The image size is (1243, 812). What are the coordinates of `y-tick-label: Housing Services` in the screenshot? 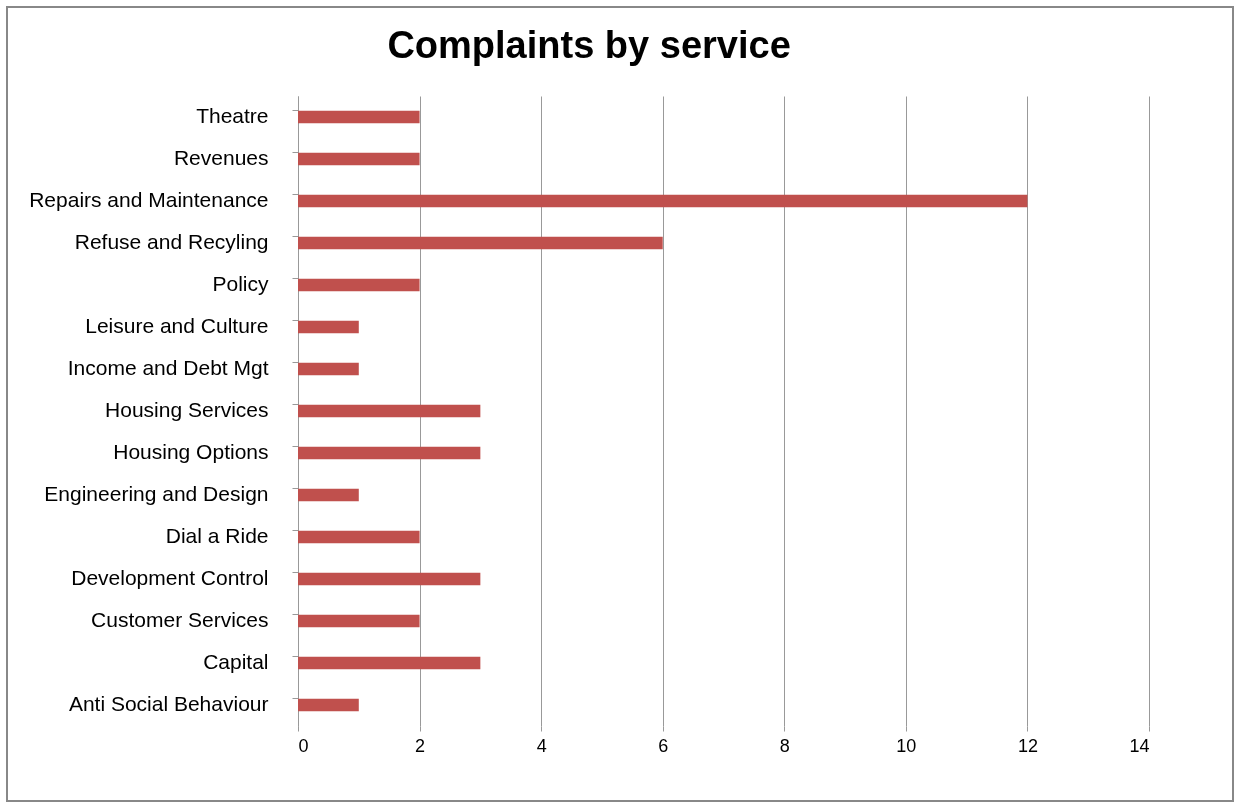 It's located at (187, 409).